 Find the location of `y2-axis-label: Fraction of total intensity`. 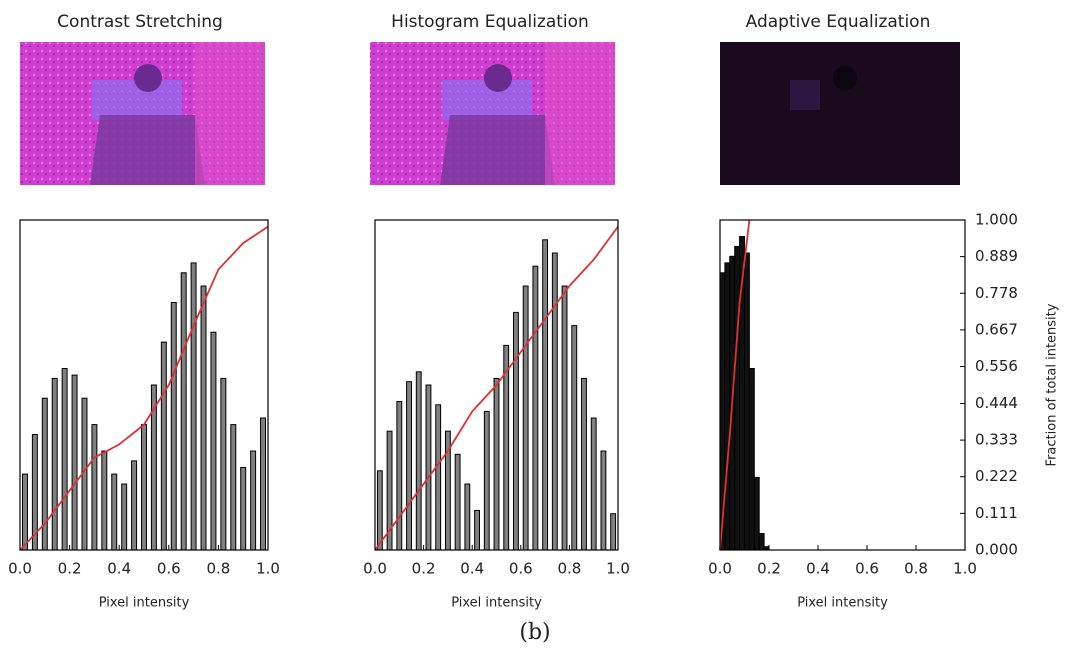

y2-axis-label: Fraction of total intensity is located at coordinates (1052, 384).